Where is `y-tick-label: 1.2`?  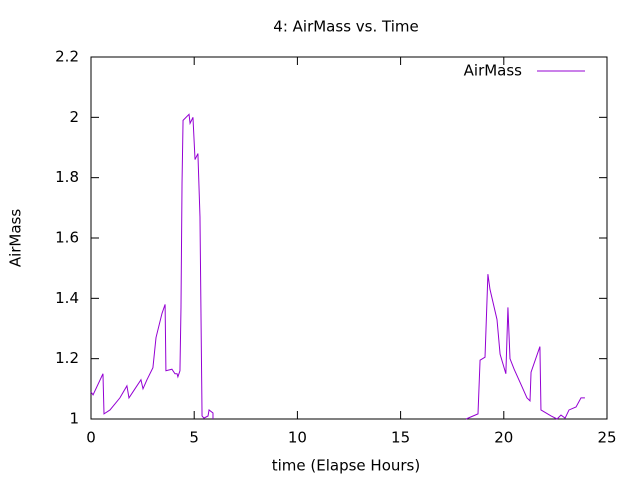
y-tick-label: 1.2 is located at coordinates (67, 358).